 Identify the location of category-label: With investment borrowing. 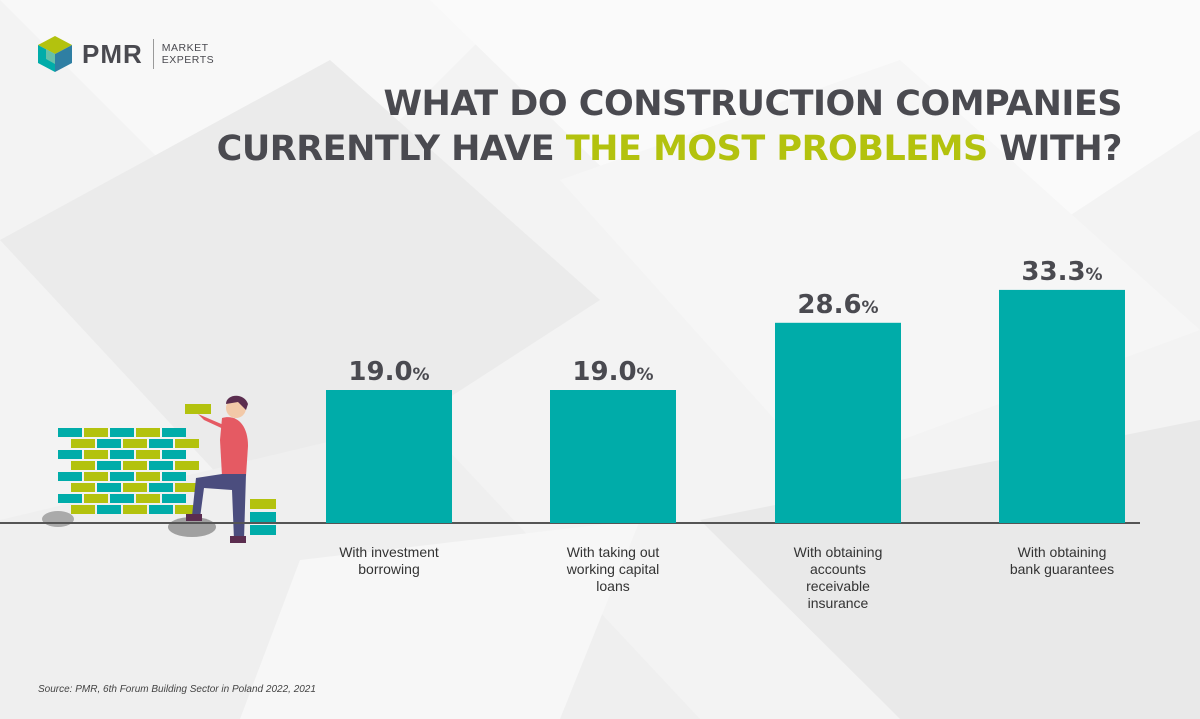
(389, 560).